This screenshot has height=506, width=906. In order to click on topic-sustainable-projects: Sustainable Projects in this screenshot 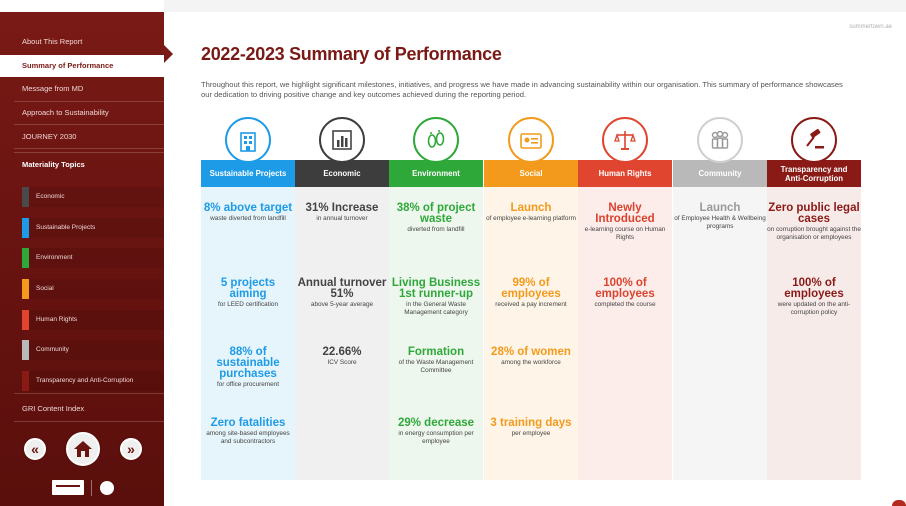, I will do `click(93, 228)`.